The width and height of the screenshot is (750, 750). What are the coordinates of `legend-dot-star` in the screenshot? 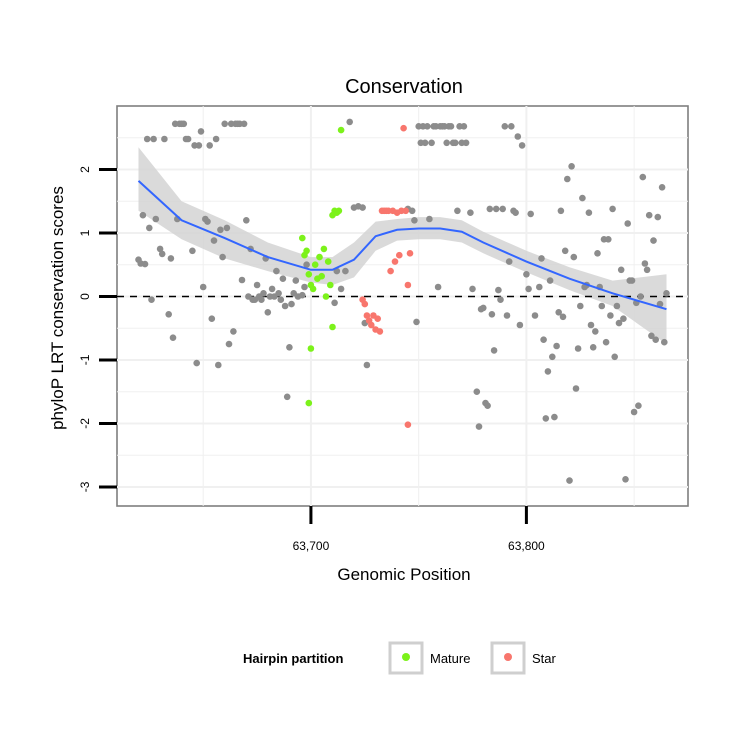 It's located at (508, 657).